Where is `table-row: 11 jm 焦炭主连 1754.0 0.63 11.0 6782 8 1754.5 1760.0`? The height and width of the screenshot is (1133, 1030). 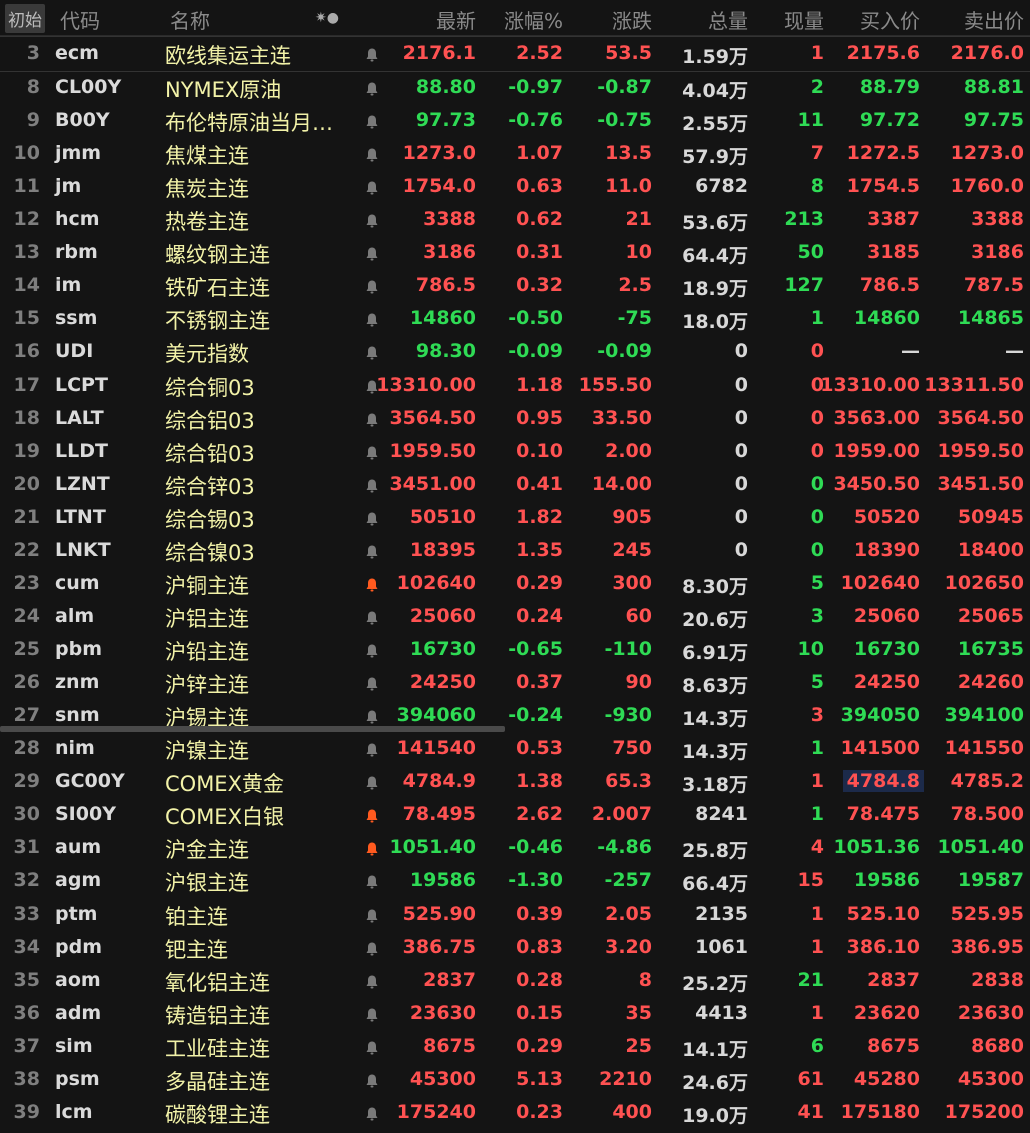 table-row: 11 jm 焦炭主连 1754.0 0.63 11.0 6782 8 1754.5 1760.0 is located at coordinates (515, 186).